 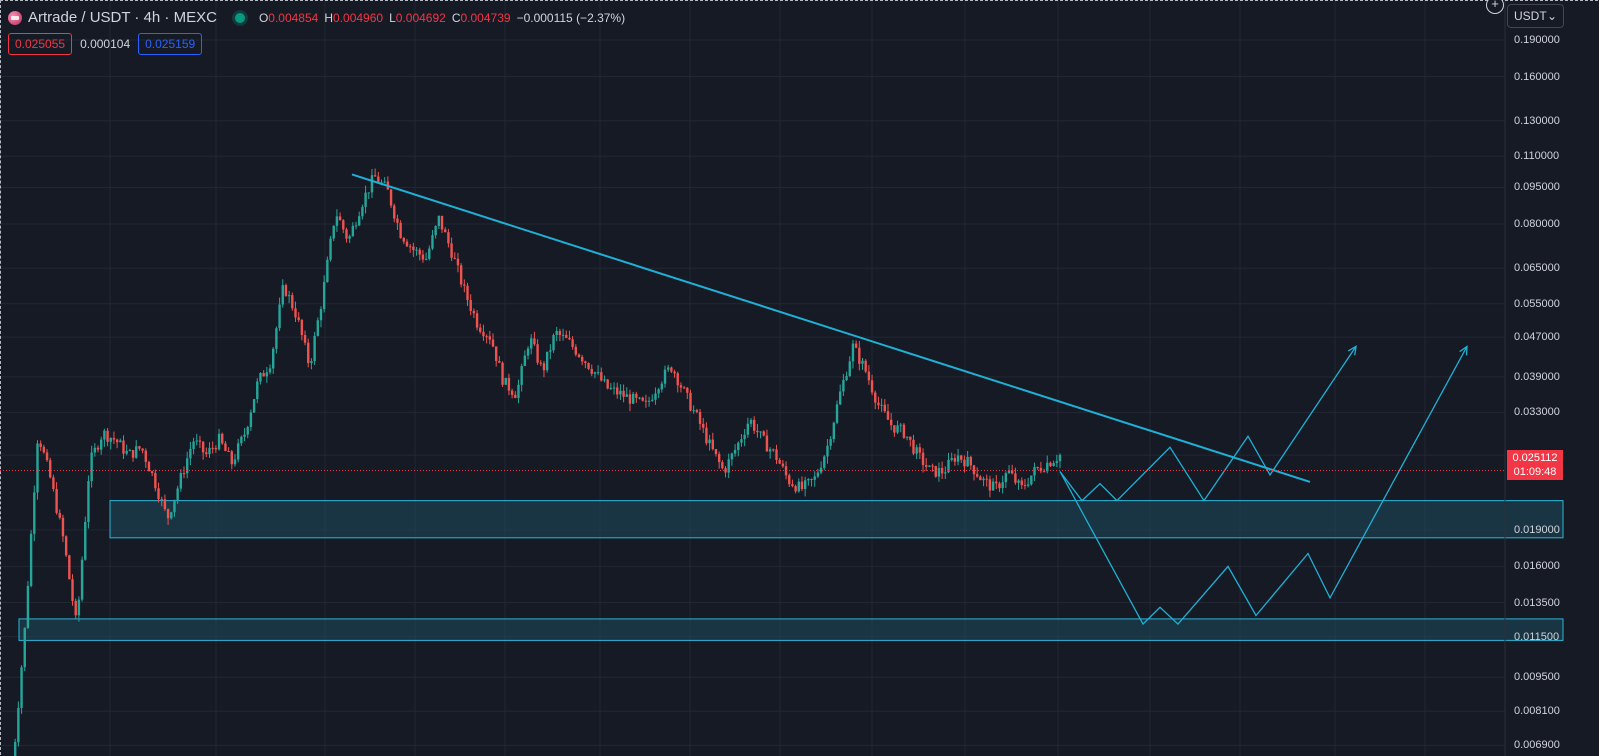 What do you see at coordinates (1535, 458) in the screenshot?
I see `current-price-value: 0.025112` at bounding box center [1535, 458].